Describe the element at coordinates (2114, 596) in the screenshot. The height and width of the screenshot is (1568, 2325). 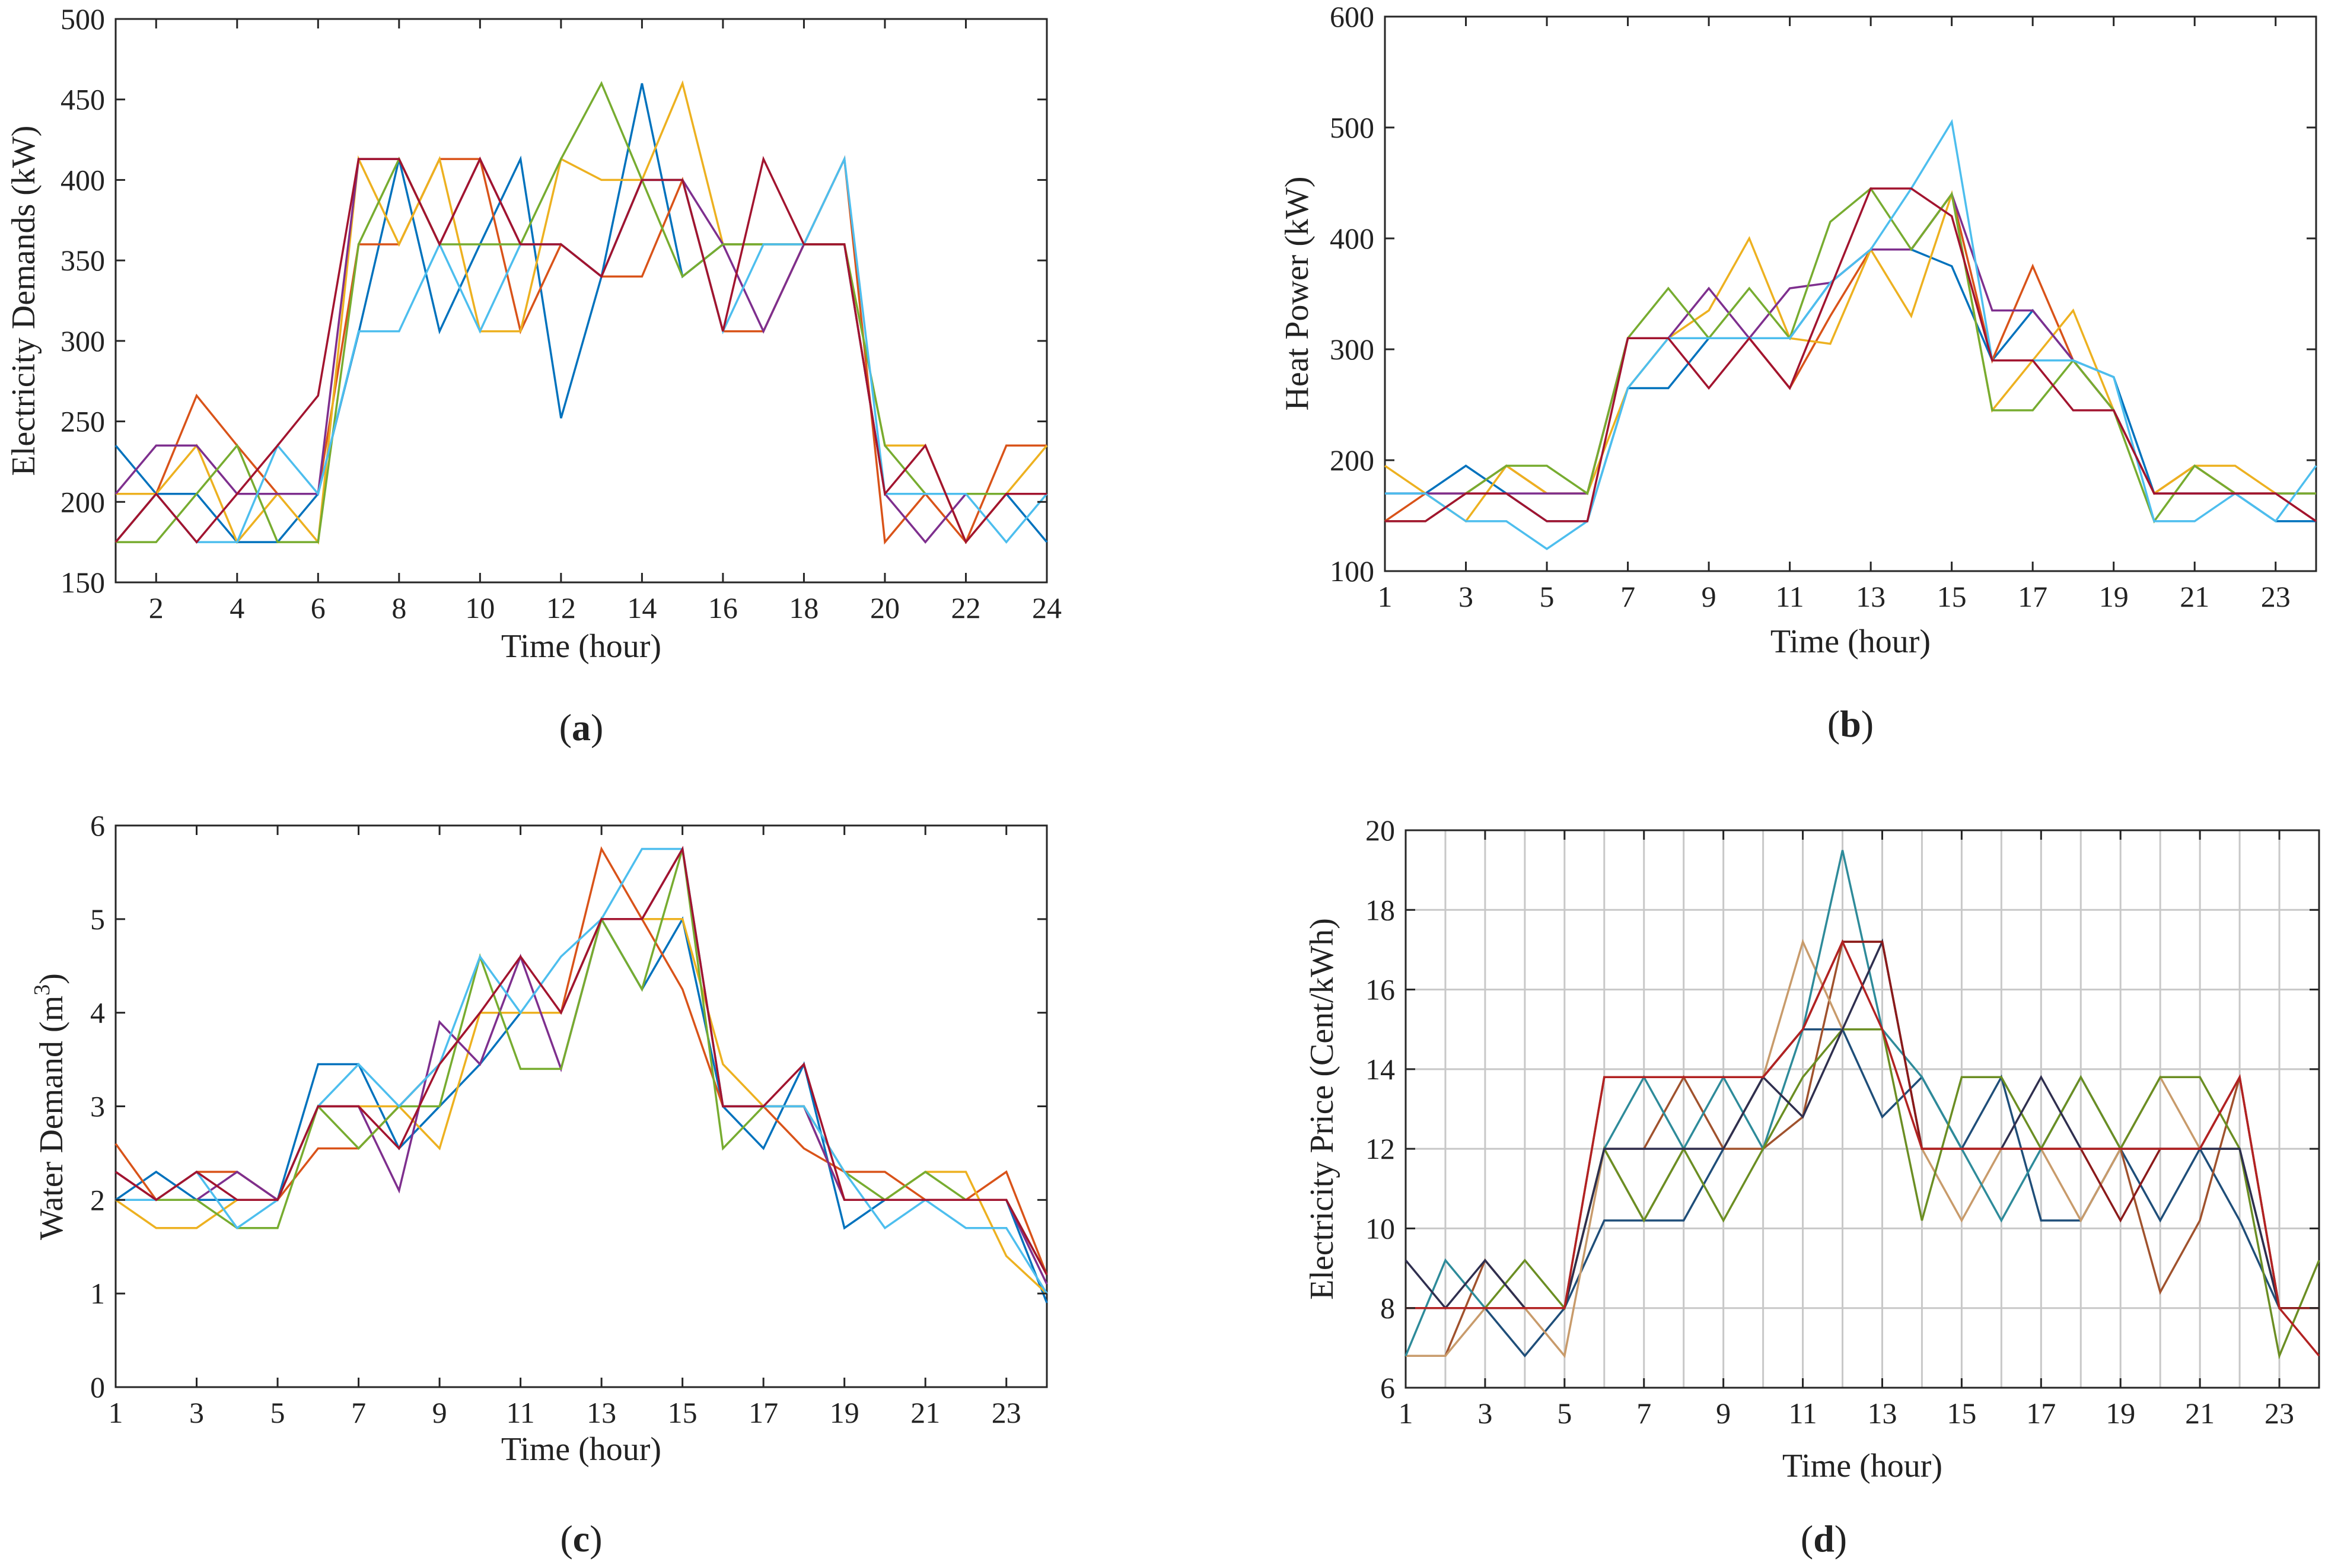
I see `x-tick-label-b: 19` at that location.